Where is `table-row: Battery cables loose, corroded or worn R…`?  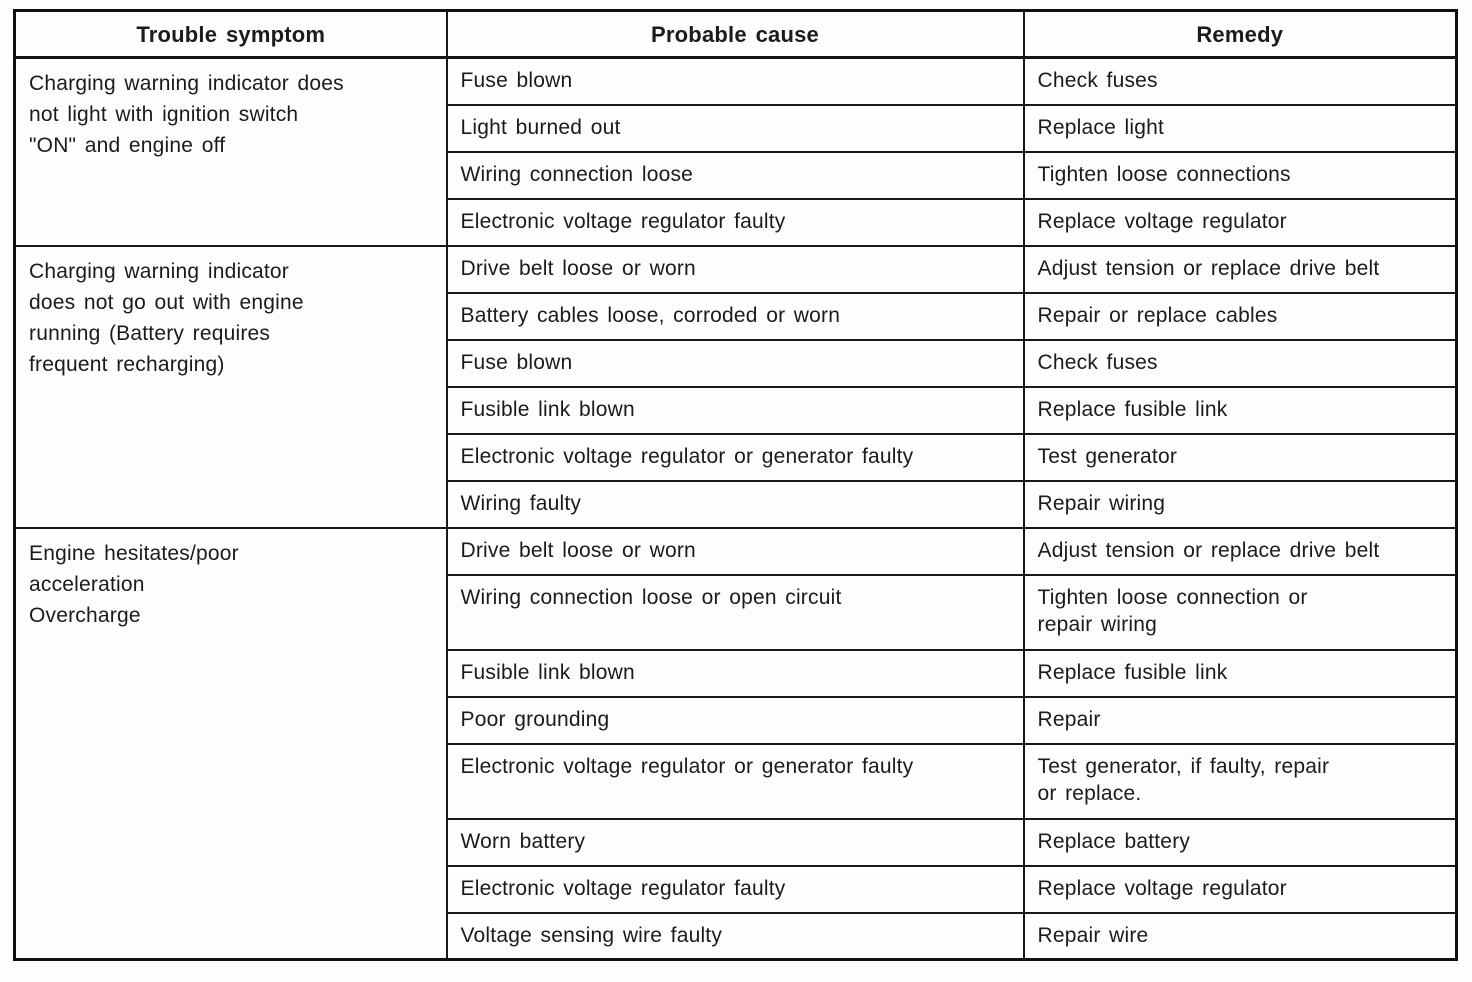
table-row: Battery cables loose, corroded or worn R… is located at coordinates (736, 316).